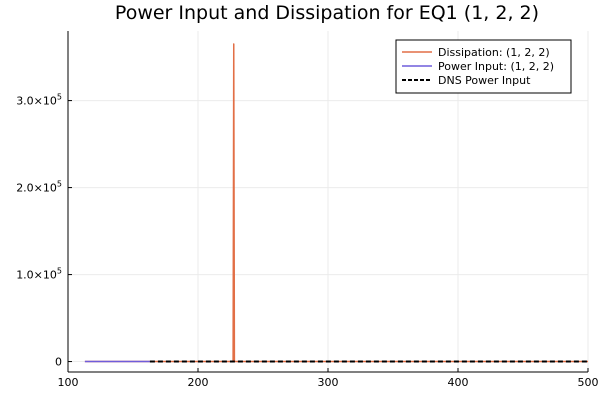 The width and height of the screenshot is (600, 400). What do you see at coordinates (58, 362) in the screenshot?
I see `y-tick-label-0: 0` at bounding box center [58, 362].